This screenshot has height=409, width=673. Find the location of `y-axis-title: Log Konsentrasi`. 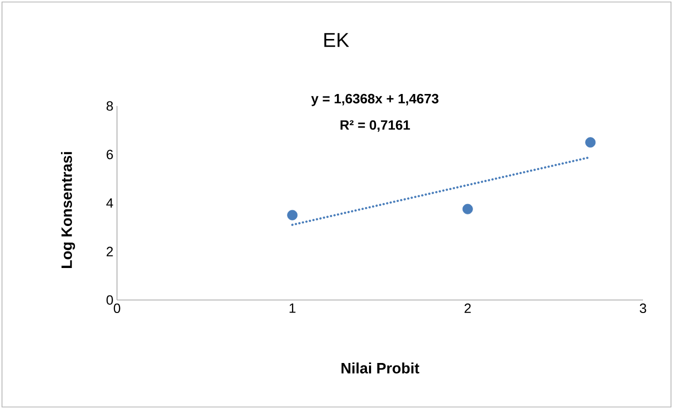

y-axis-title: Log Konsentrasi is located at coordinates (68, 210).